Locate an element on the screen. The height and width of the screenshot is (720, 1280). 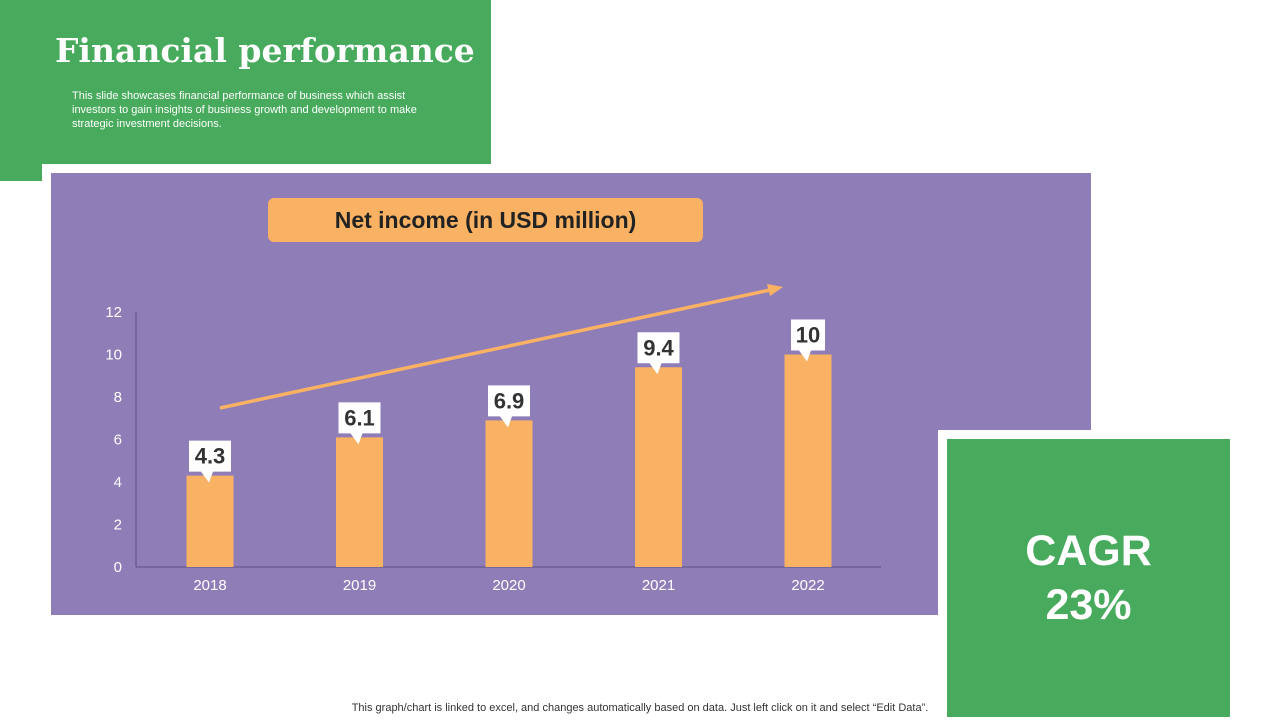
x-tick-label: 2022 is located at coordinates (807, 585).